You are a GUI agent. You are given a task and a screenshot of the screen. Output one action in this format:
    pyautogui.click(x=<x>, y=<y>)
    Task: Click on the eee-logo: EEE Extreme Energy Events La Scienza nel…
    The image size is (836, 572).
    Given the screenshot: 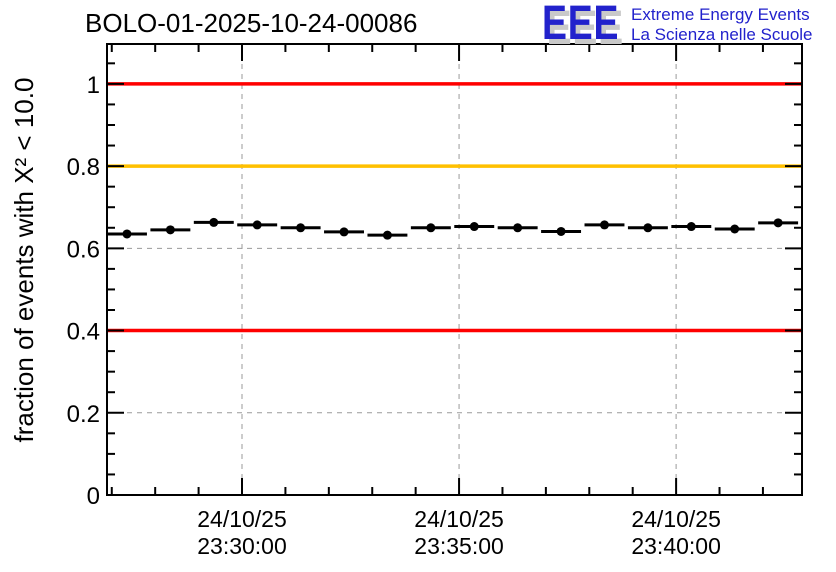 What is the action you would take?
    pyautogui.click(x=677, y=25)
    